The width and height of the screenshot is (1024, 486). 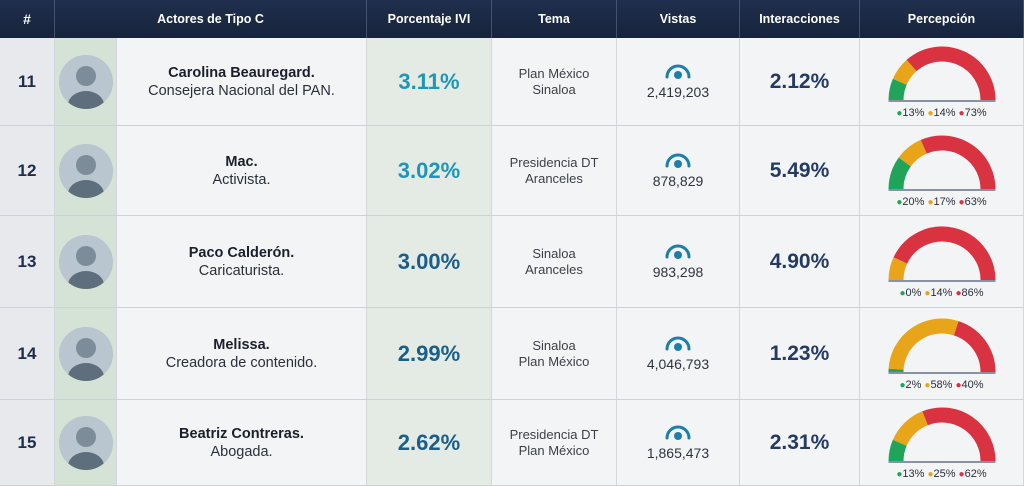 I want to click on ivi-value: 2.62%, so click(x=429, y=442).